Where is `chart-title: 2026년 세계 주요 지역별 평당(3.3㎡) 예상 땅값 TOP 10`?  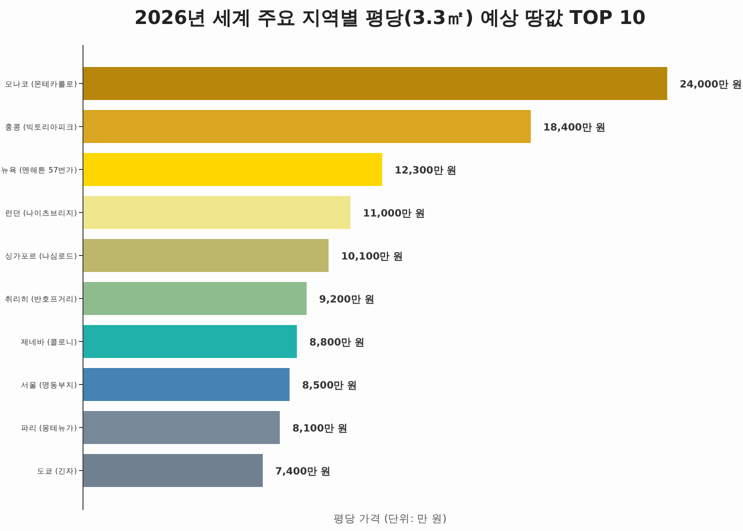 chart-title: 2026년 세계 주요 지역별 평당(3.3㎡) 예상 땅값 TOP 10 is located at coordinates (390, 18).